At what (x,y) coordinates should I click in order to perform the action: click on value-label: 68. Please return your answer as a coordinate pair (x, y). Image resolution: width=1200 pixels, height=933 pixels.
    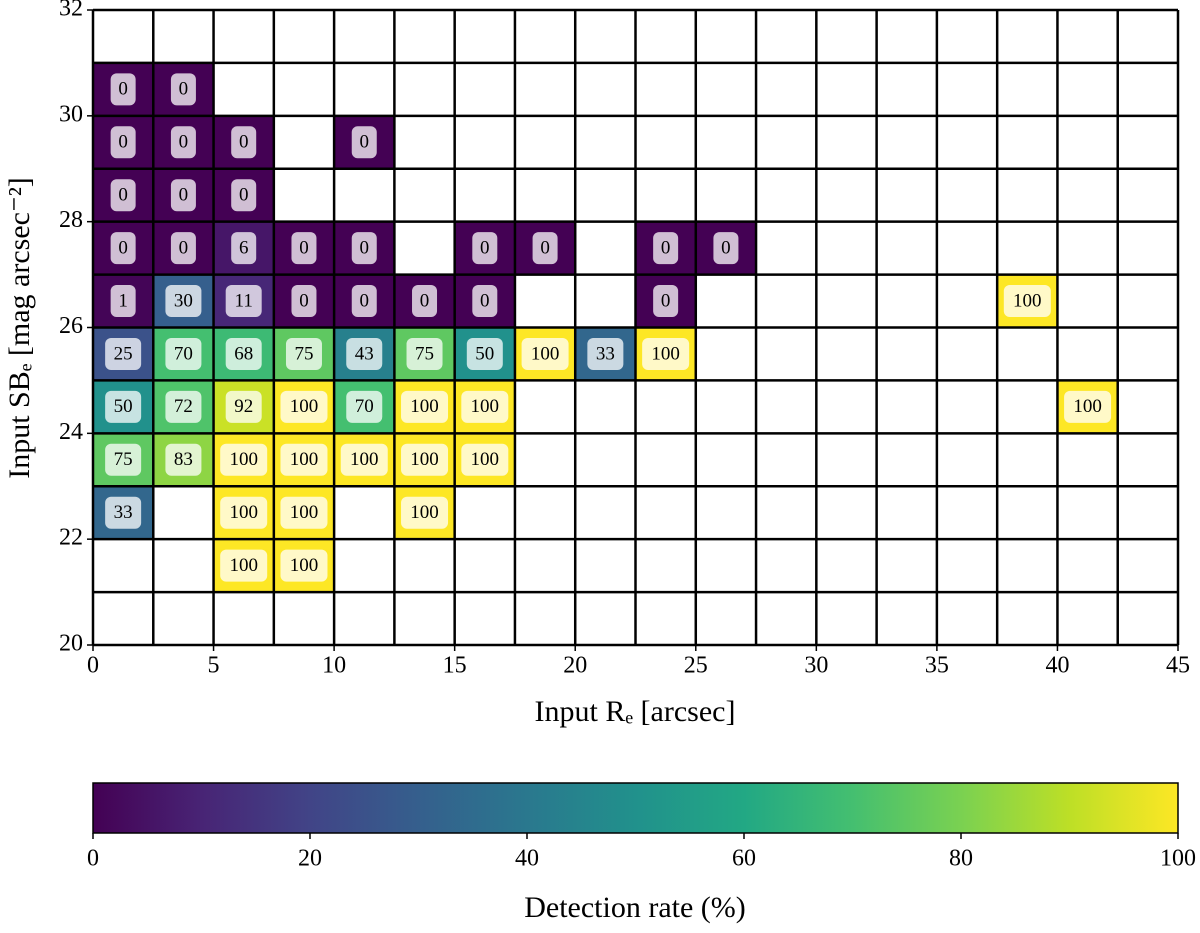
    Looking at the image, I should click on (243, 353).